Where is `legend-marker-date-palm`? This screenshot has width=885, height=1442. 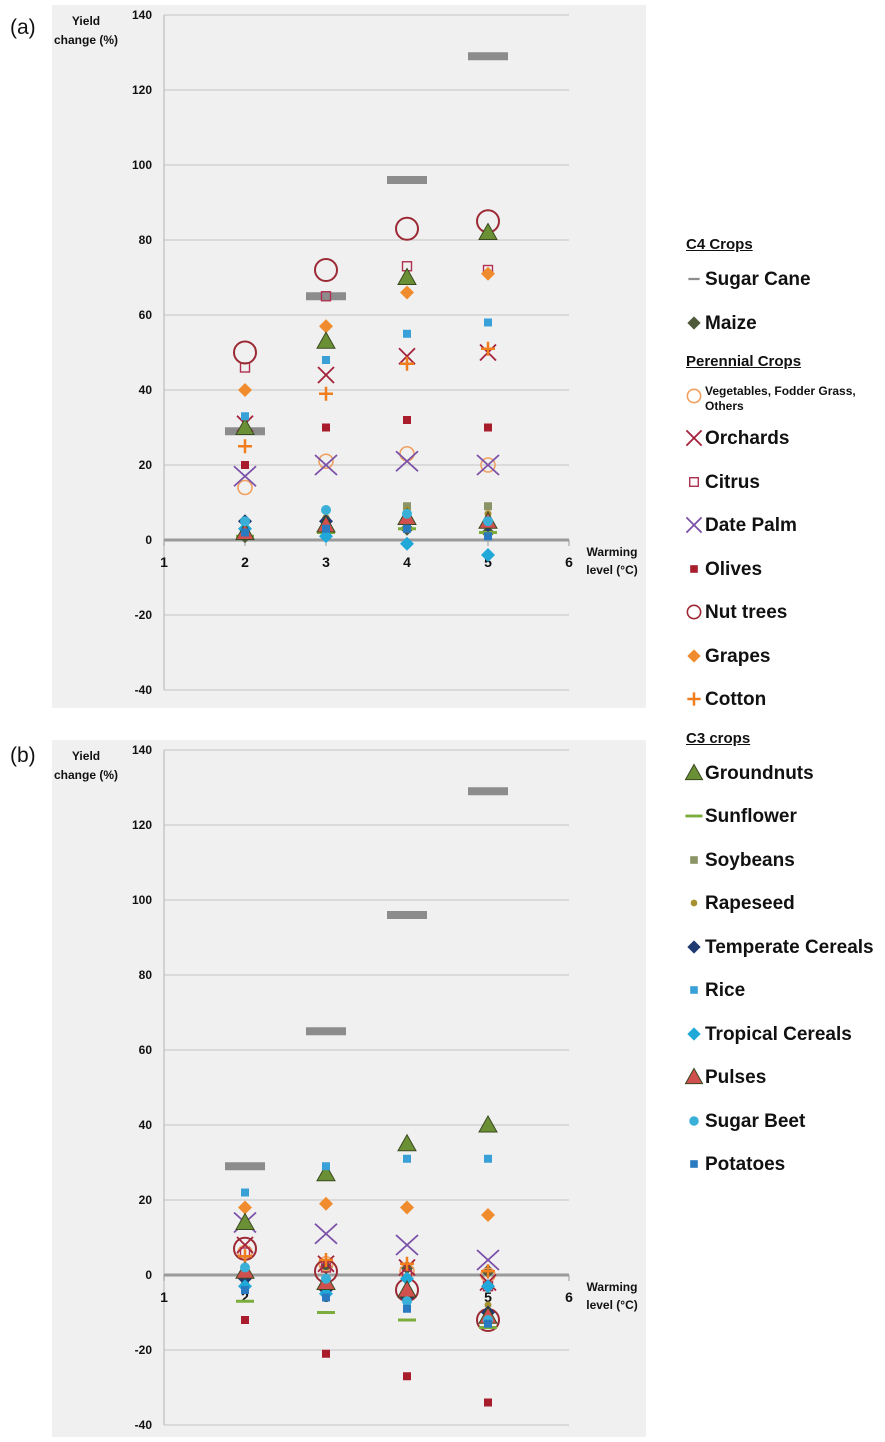
legend-marker-date-palm is located at coordinates (694, 525).